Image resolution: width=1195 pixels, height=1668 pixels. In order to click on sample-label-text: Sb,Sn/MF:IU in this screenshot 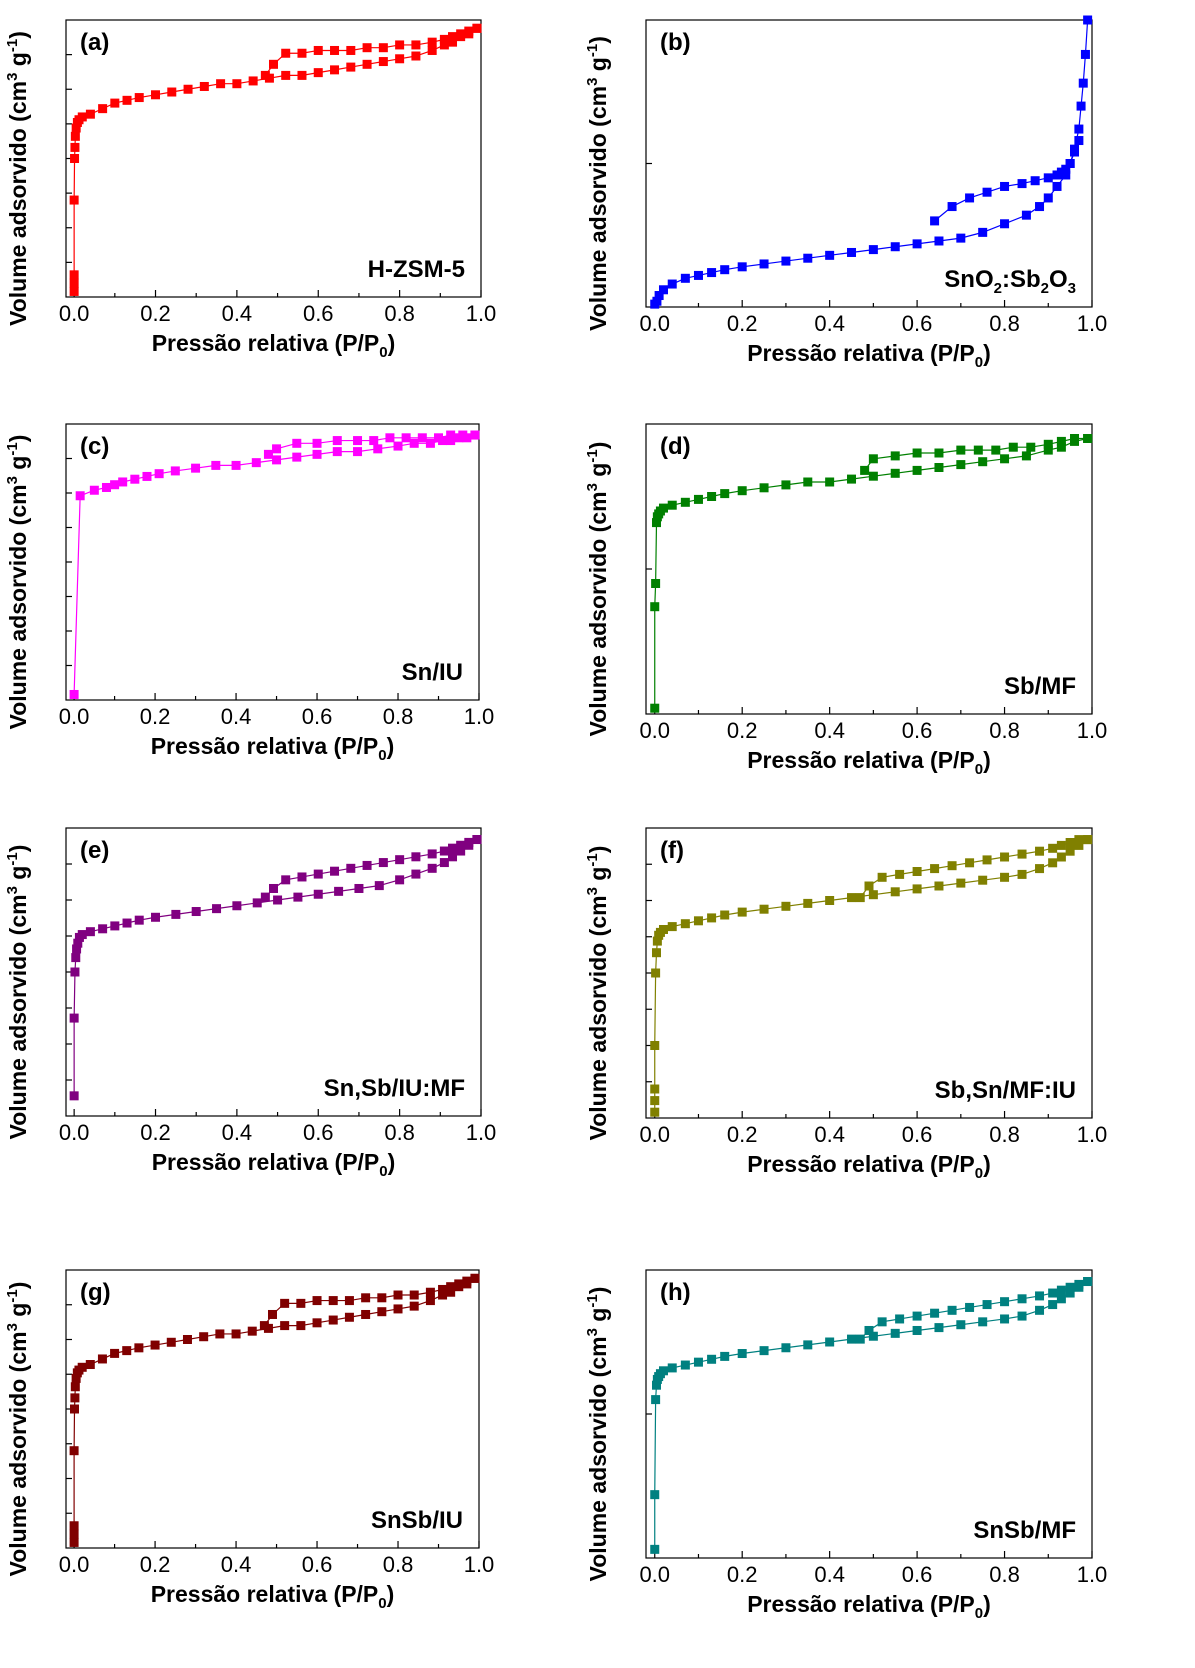, I will do `click(1005, 1090)`.